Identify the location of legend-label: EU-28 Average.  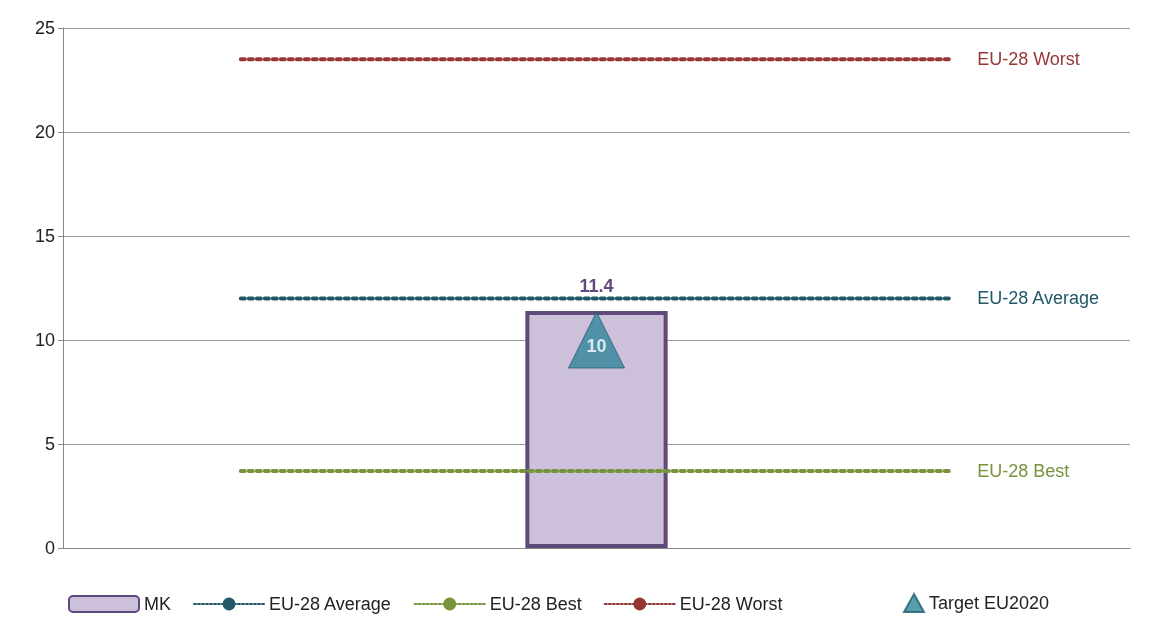
(330, 604).